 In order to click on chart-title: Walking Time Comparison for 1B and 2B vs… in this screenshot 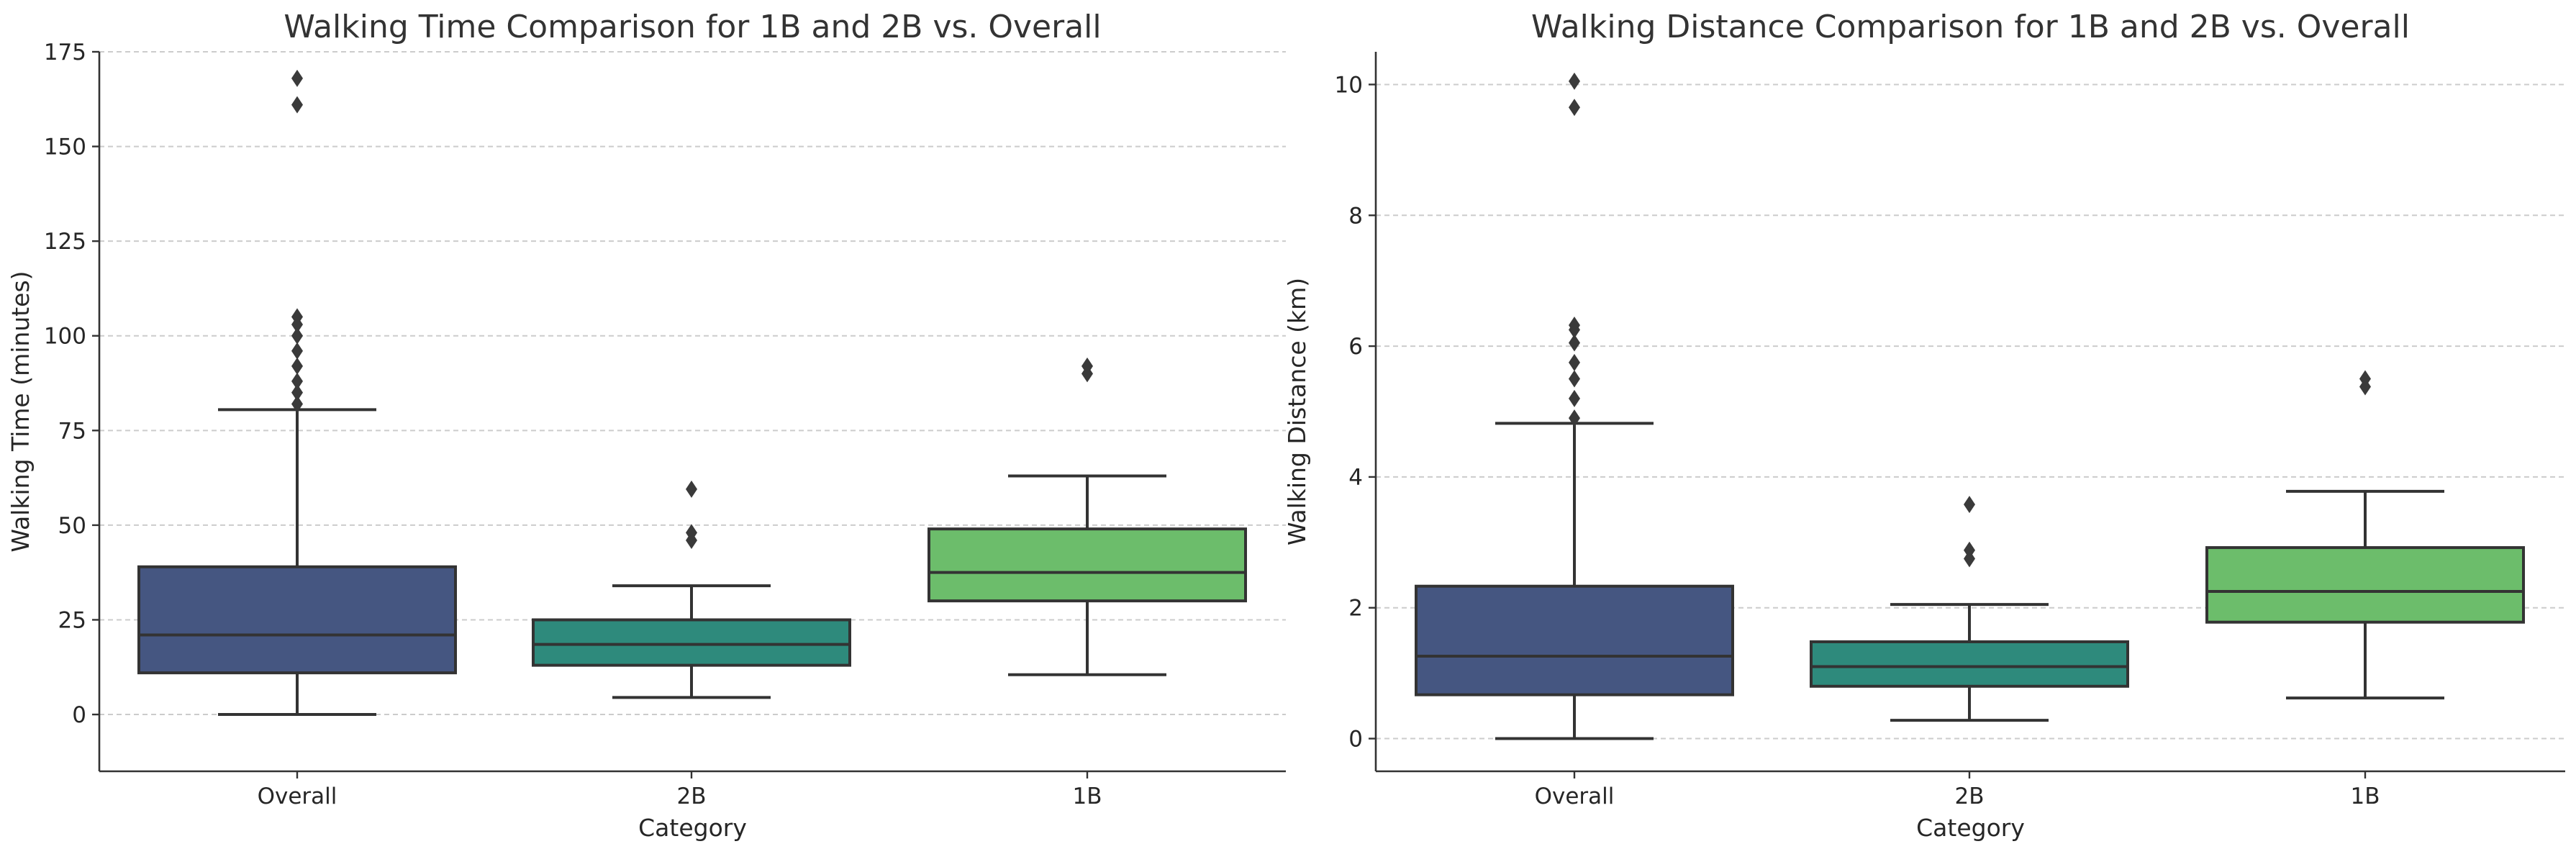, I will do `click(692, 27)`.